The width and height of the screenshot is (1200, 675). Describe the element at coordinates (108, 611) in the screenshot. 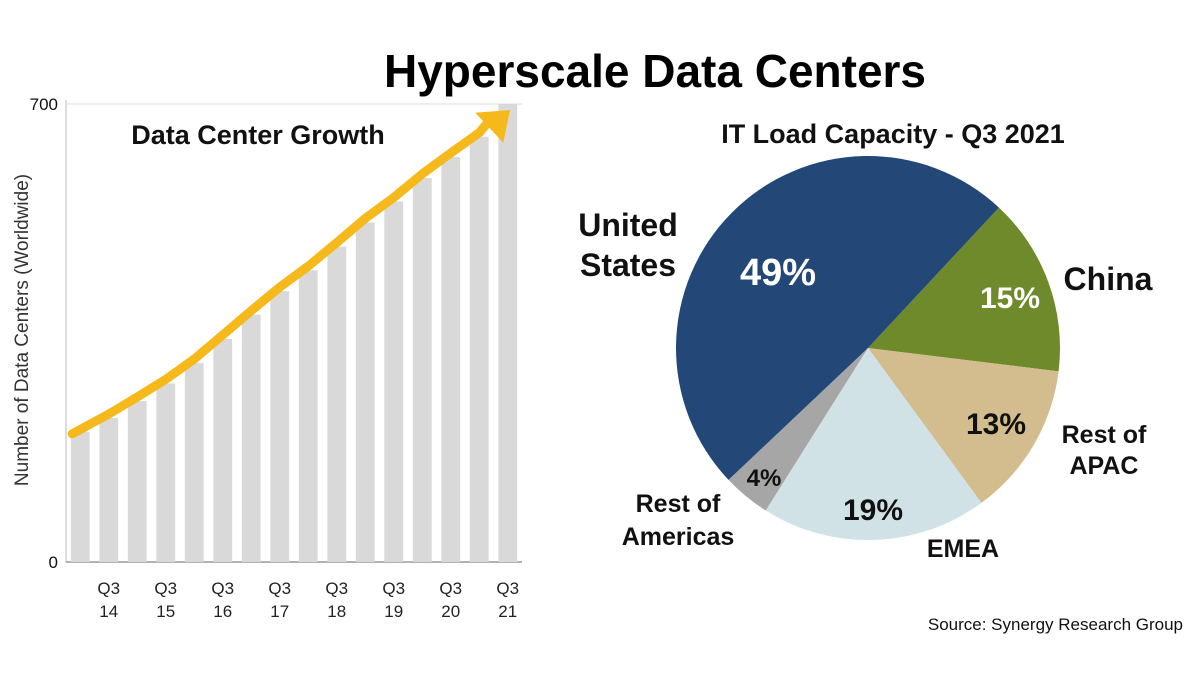

I see `x-tick-label: 14` at that location.